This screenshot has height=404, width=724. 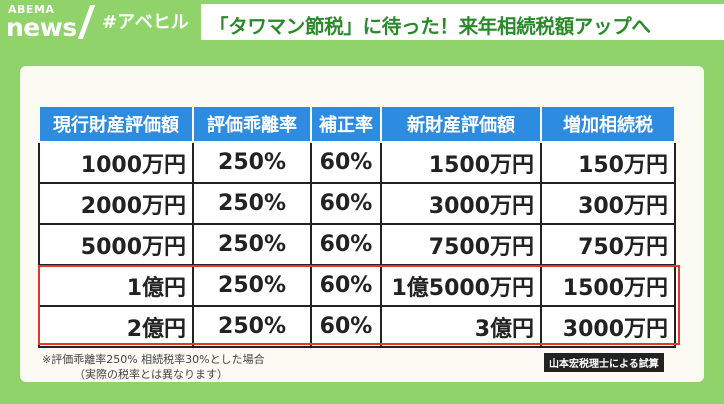 What do you see at coordinates (145, 22) in the screenshot?
I see `hashtag: #アベヒル` at bounding box center [145, 22].